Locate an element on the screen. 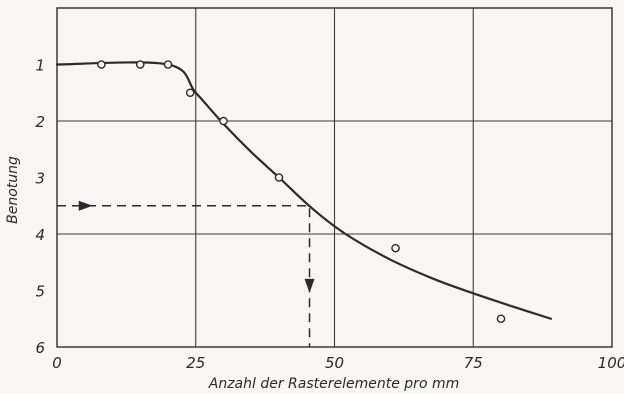  arrow-down-icon is located at coordinates (309, 285).